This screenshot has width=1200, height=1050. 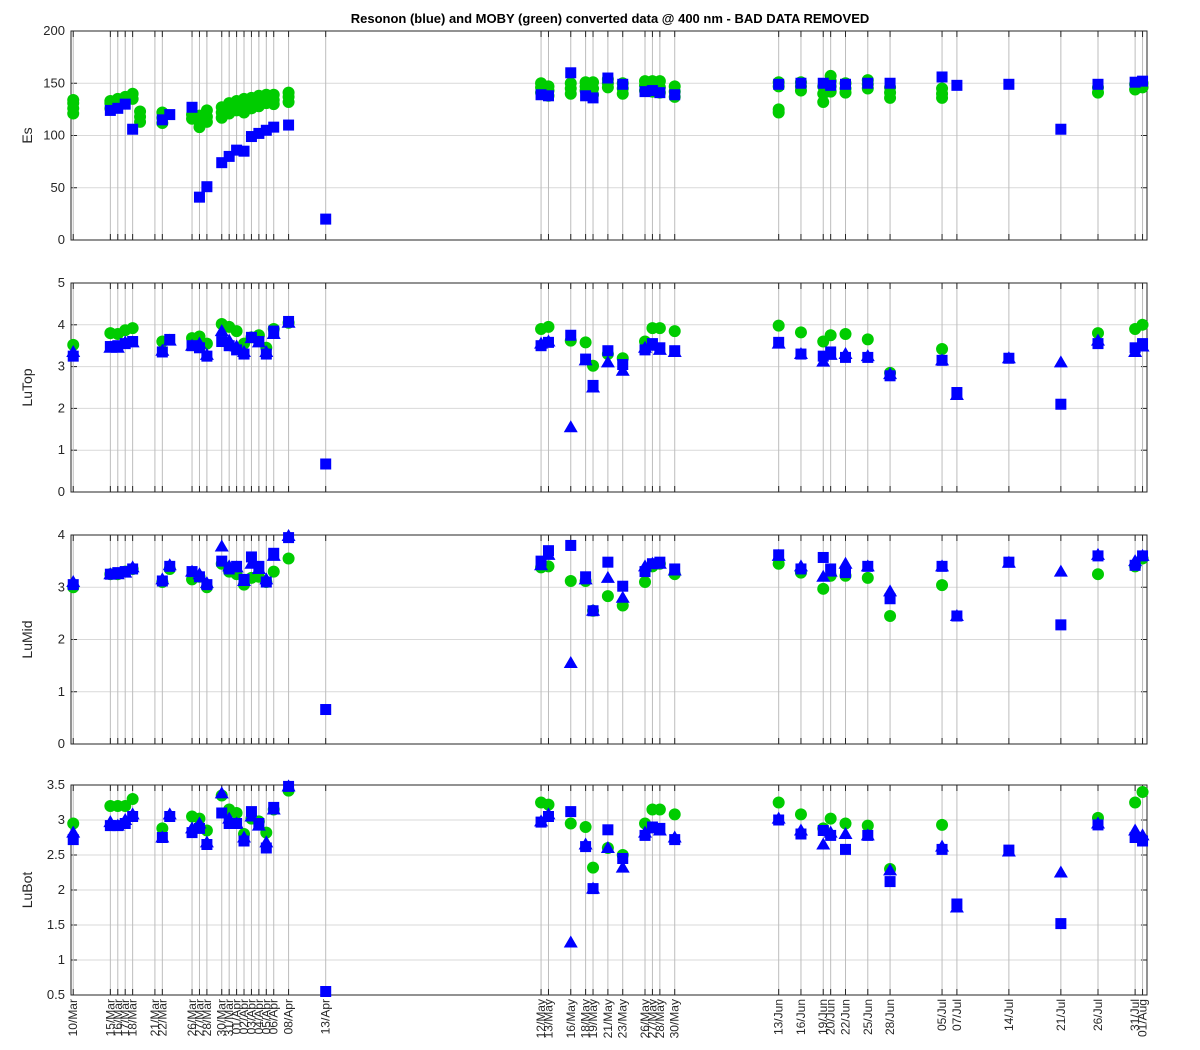 What do you see at coordinates (779, 1017) in the screenshot?
I see `x-tick-label: 13/Jun` at bounding box center [779, 1017].